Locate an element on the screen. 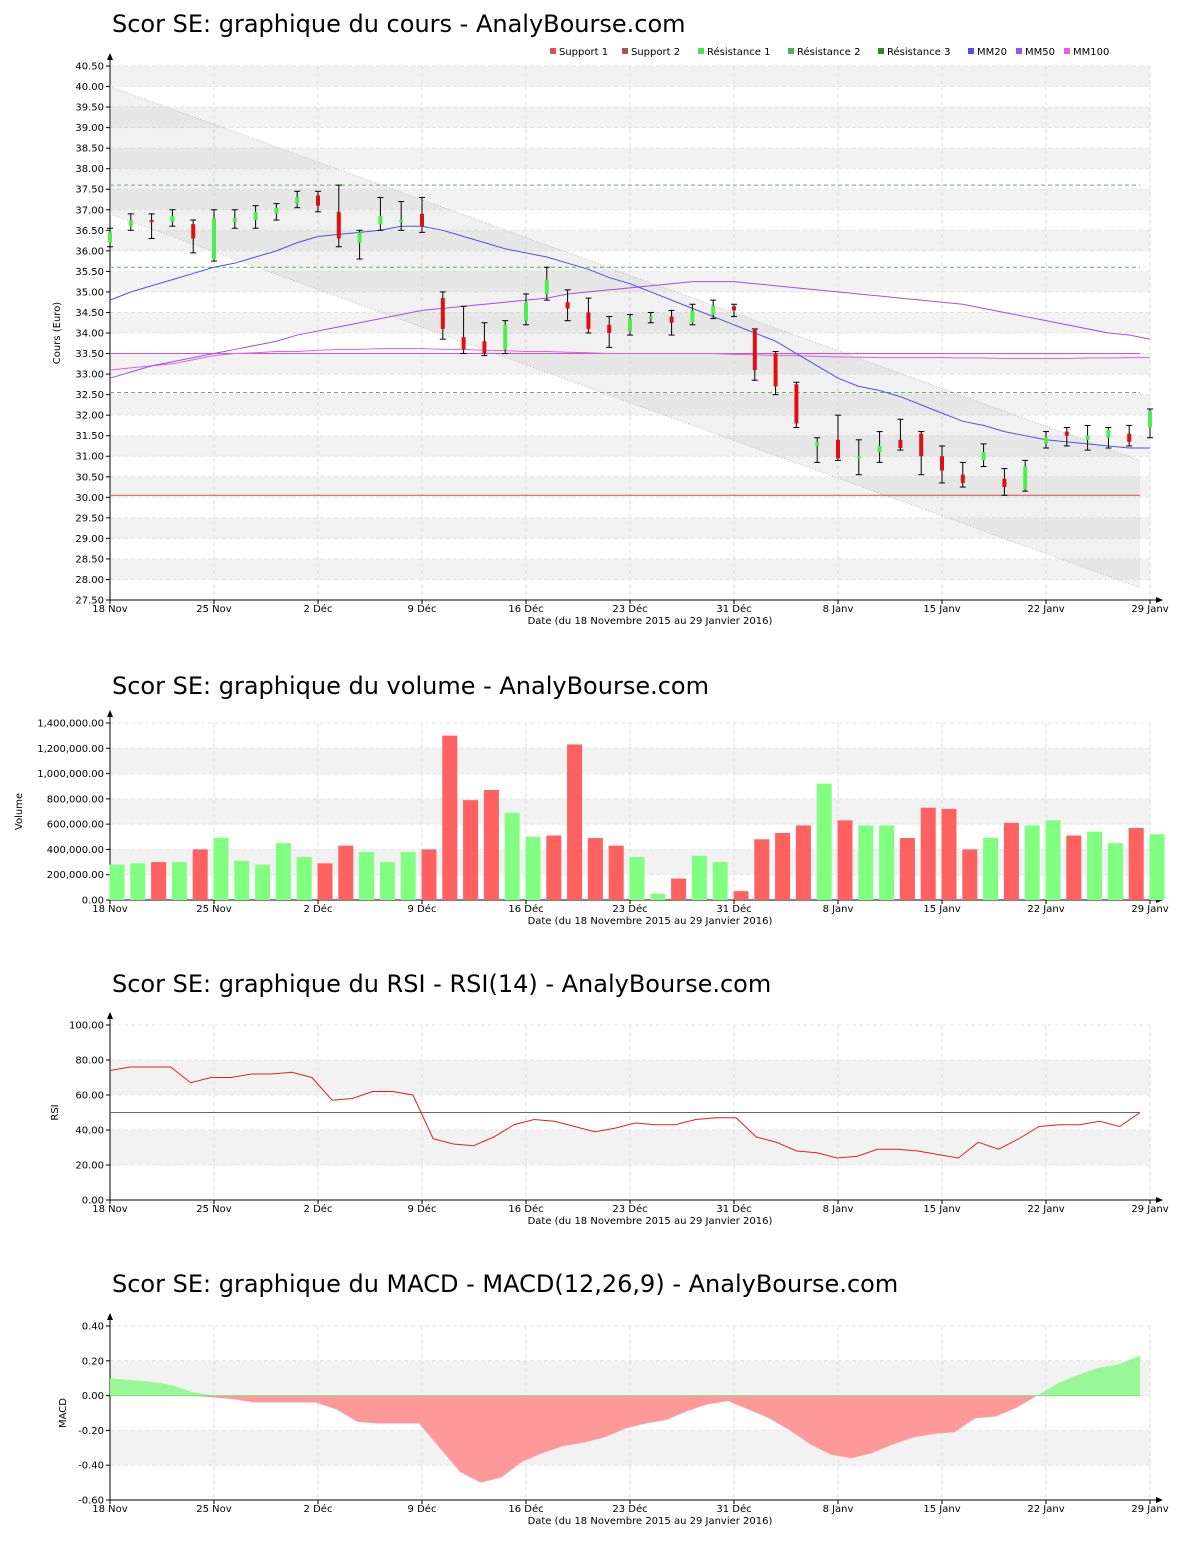 The width and height of the screenshot is (1200, 1550). macd-xtick-label: 25 Nov is located at coordinates (214, 1509).